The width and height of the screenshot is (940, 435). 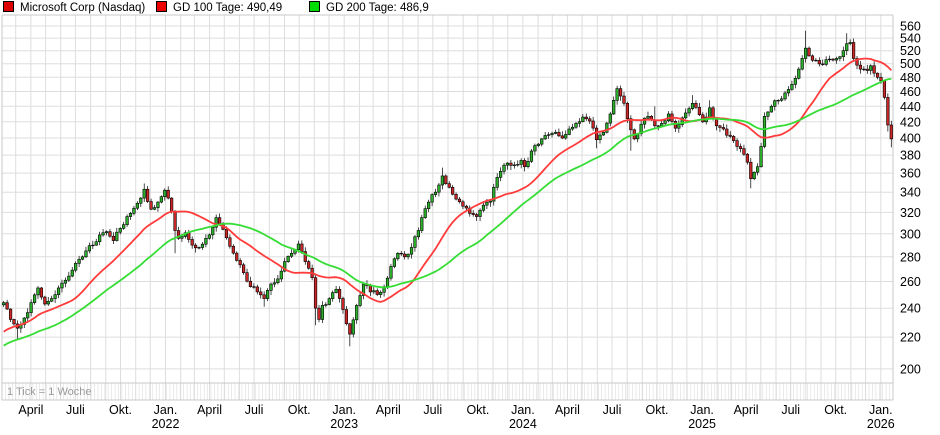 I want to click on svg-text: 460, so click(x=910, y=92).